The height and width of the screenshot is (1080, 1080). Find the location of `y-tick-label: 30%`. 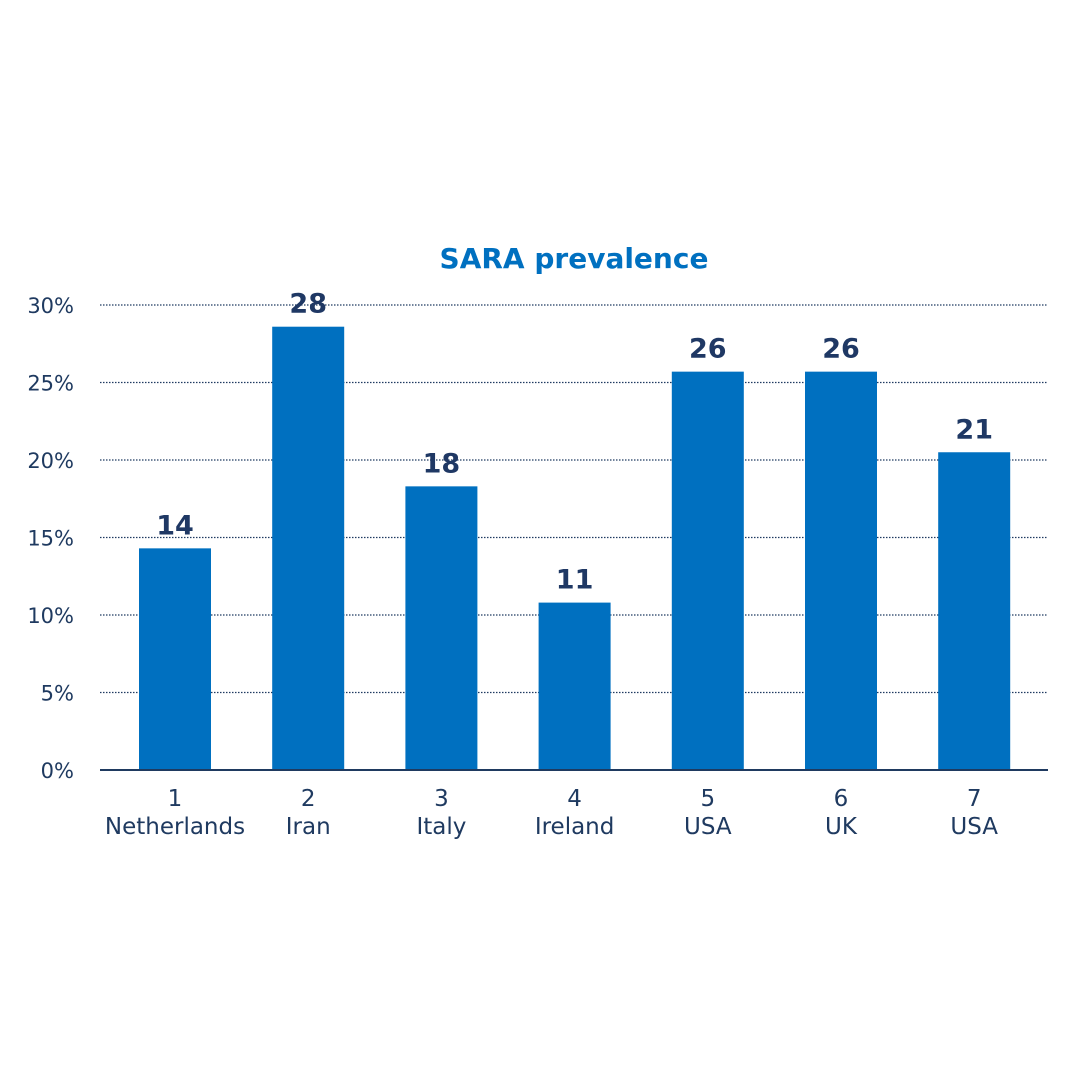

y-tick-label: 30% is located at coordinates (50, 306).